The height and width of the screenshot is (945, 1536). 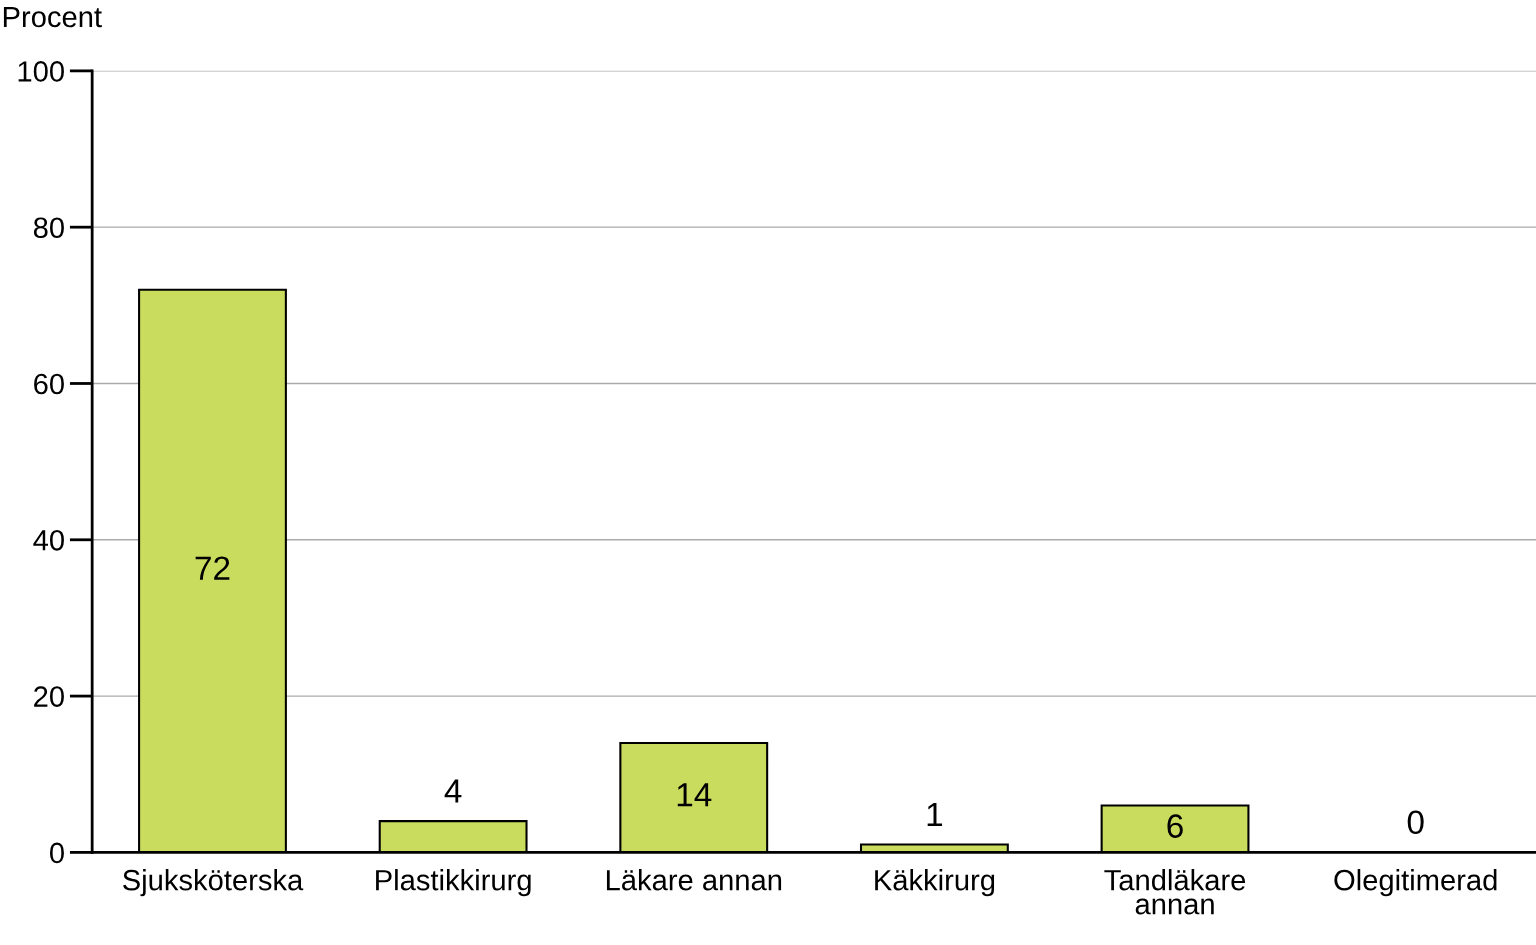 I want to click on data-label: 4, so click(x=453, y=791).